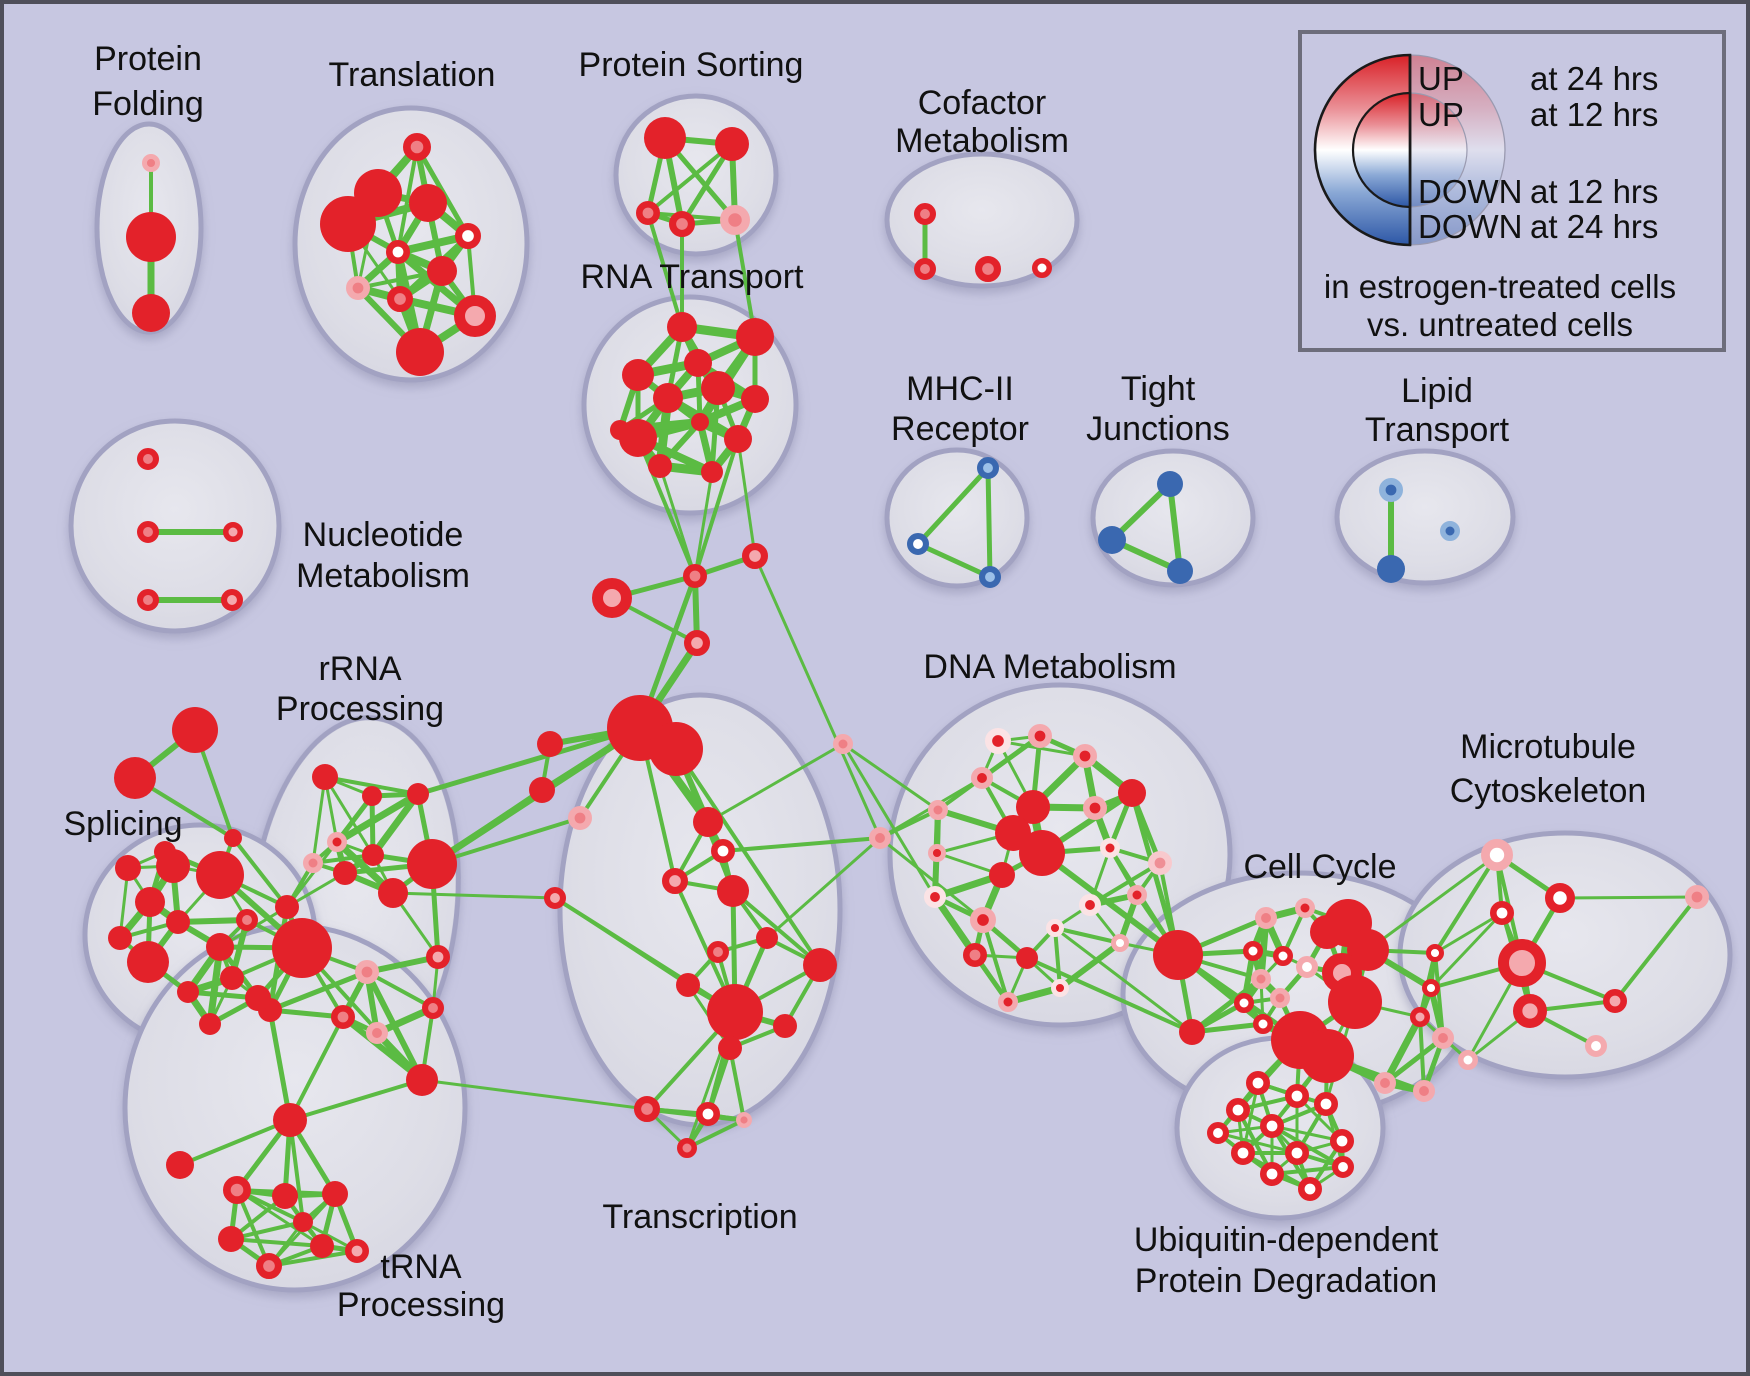 The image size is (1750, 1376). Describe the element at coordinates (1500, 324) in the screenshot. I see `legend-footer: vs. untreated cells` at that location.